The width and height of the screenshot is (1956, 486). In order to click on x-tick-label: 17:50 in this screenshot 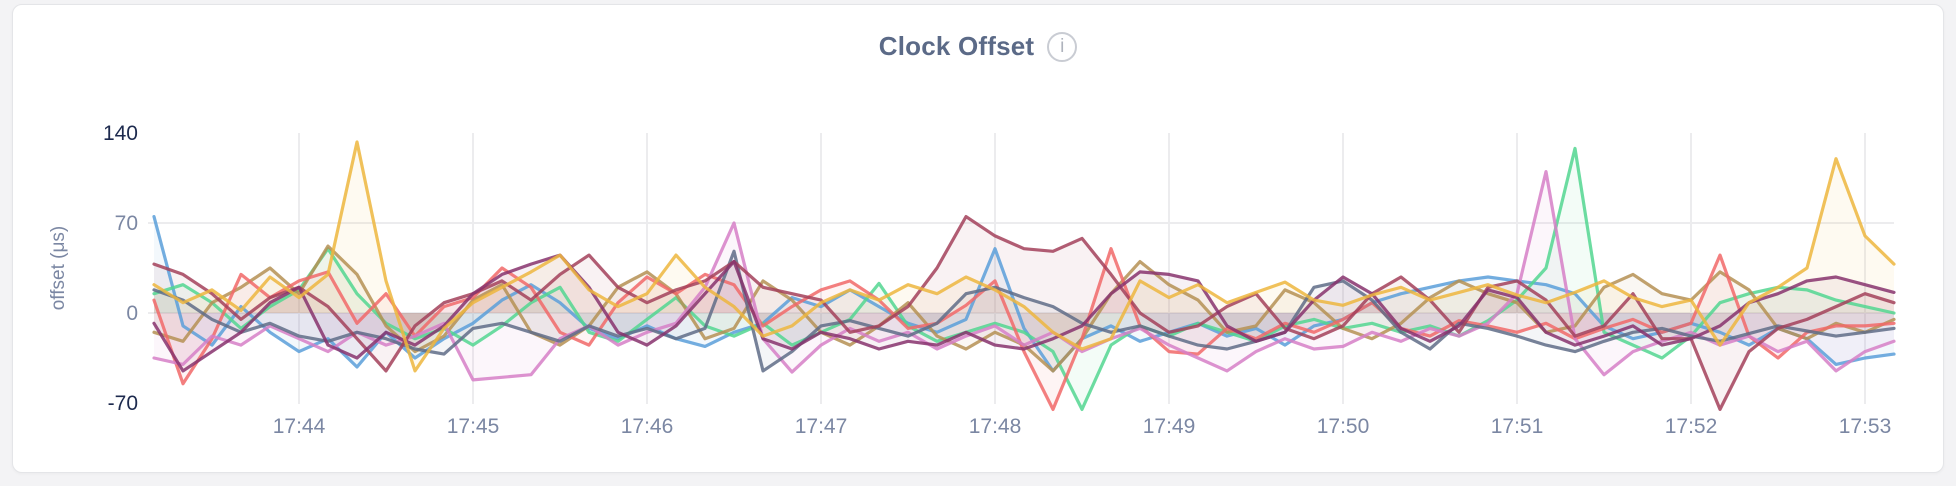, I will do `click(1343, 426)`.